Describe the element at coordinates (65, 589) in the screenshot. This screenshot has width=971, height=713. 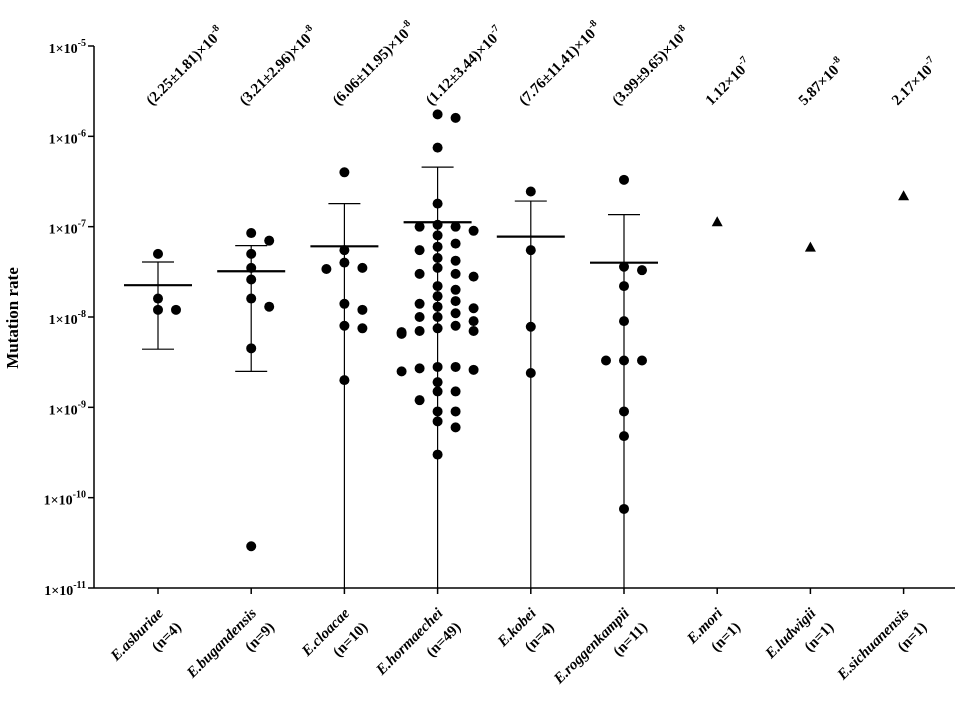
I see `y-tick-label: 1×10⁻¹¹` at that location.